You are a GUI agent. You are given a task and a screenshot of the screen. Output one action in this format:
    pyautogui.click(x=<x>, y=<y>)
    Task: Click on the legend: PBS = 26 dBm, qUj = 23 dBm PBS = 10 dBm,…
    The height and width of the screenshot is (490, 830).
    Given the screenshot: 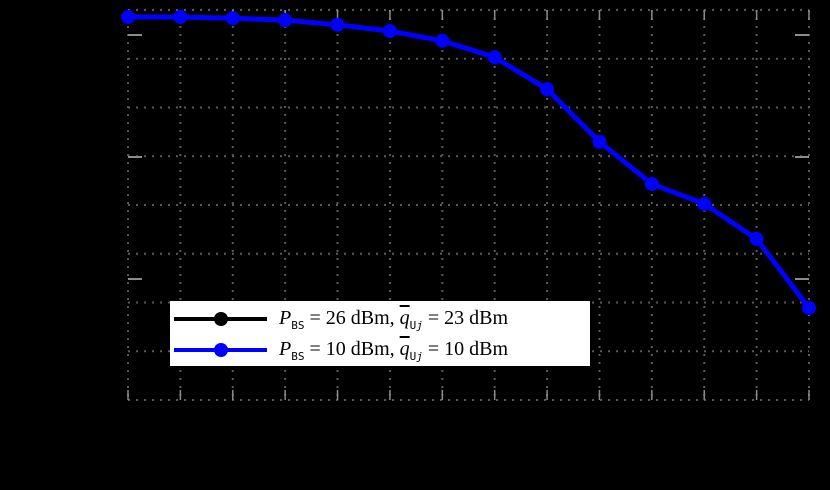 What is the action you would take?
    pyautogui.click(x=380, y=333)
    